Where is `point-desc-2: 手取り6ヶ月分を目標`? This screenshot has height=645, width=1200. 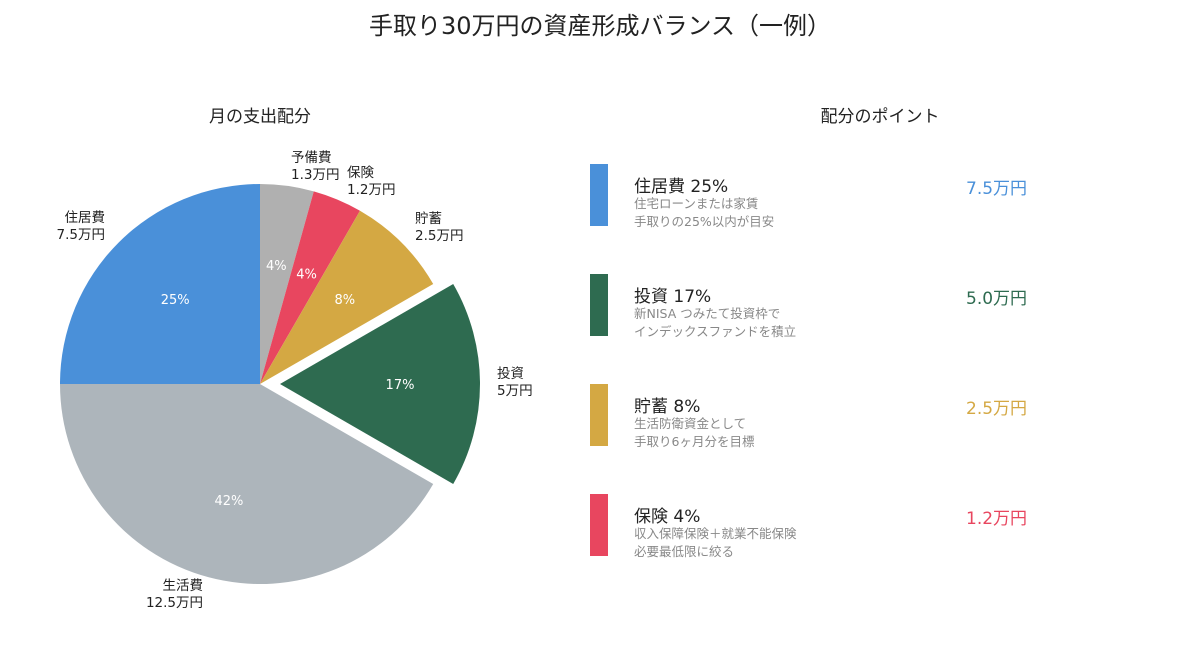 point-desc-2: 手取り6ヶ月分を目標 is located at coordinates (694, 441).